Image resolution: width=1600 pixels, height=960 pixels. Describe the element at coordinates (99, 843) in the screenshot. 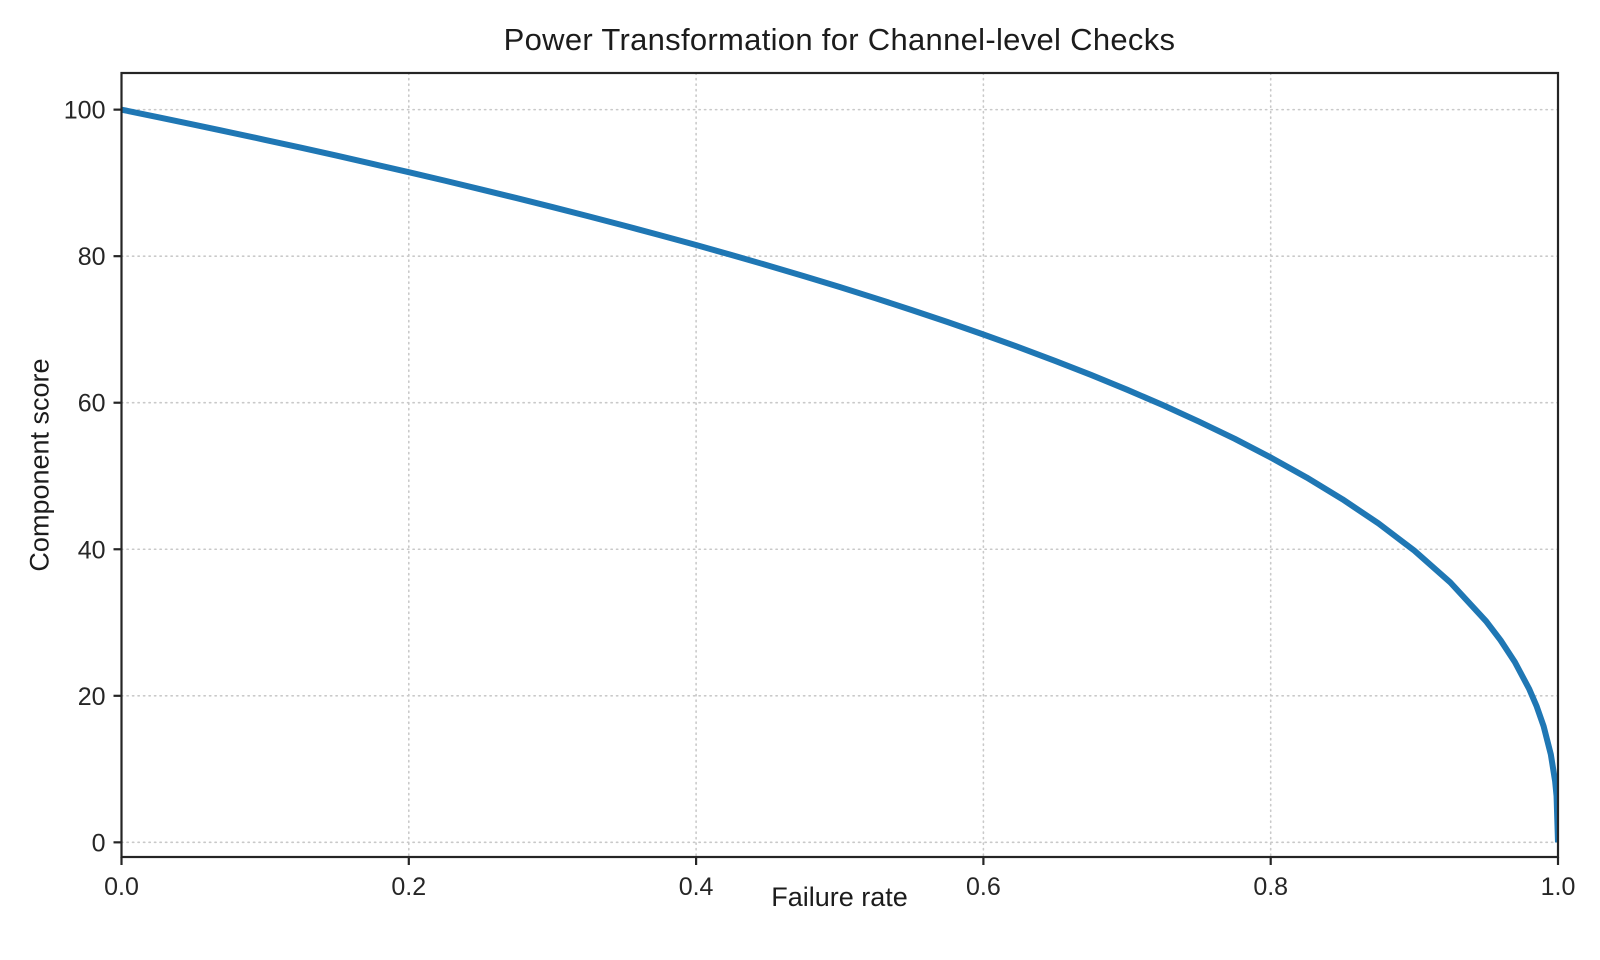

I see `tick-label-y-0: 0` at that location.